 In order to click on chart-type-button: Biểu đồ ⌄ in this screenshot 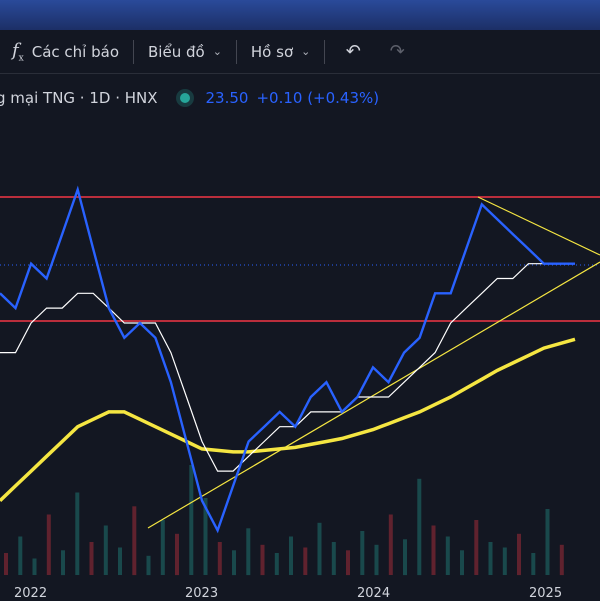, I will do `click(185, 51)`.